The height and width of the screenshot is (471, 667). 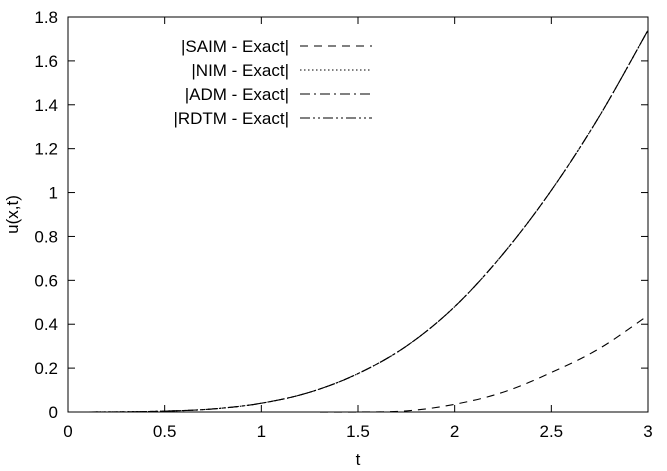 What do you see at coordinates (53, 193) in the screenshot?
I see `y-tick-label: 1` at bounding box center [53, 193].